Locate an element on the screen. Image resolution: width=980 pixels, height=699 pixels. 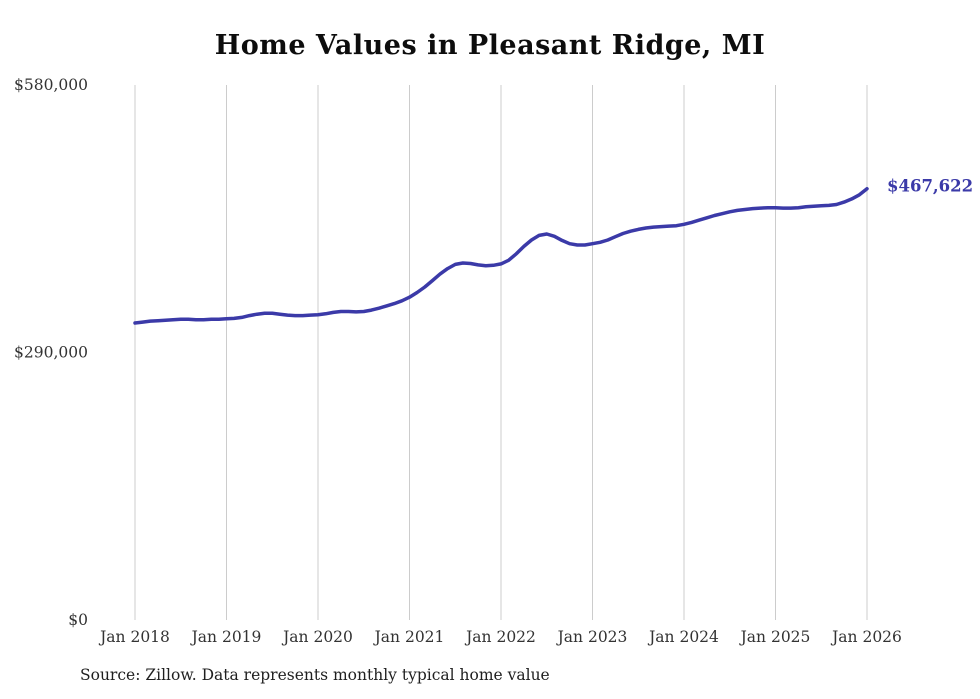
x-tick-label: Jan 2021 is located at coordinates (409, 637).